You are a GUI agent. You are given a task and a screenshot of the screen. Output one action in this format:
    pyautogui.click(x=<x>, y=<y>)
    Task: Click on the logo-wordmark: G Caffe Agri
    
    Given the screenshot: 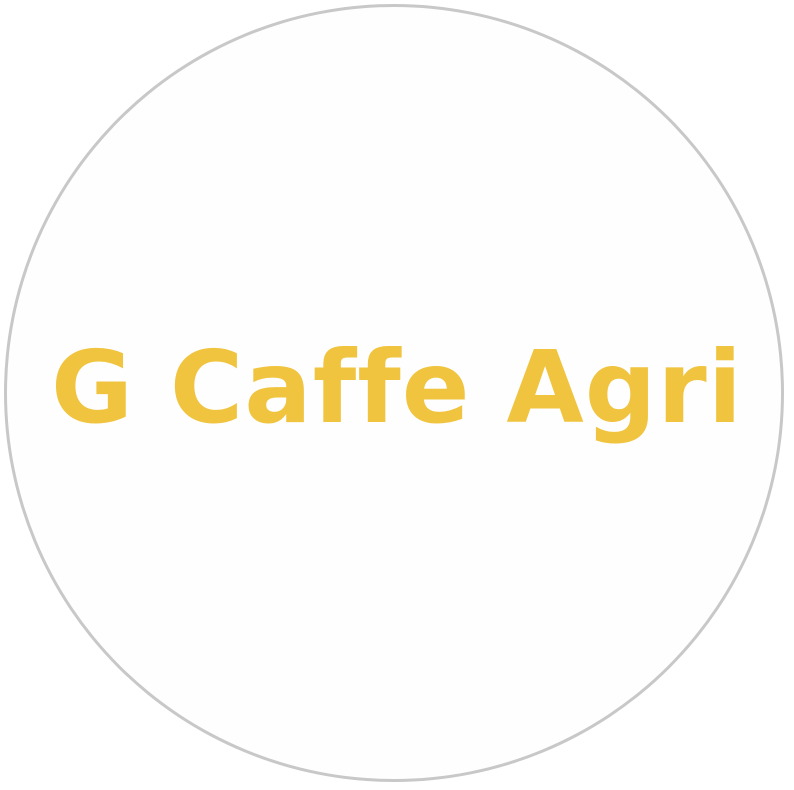 What is the action you would take?
    pyautogui.click(x=397, y=387)
    